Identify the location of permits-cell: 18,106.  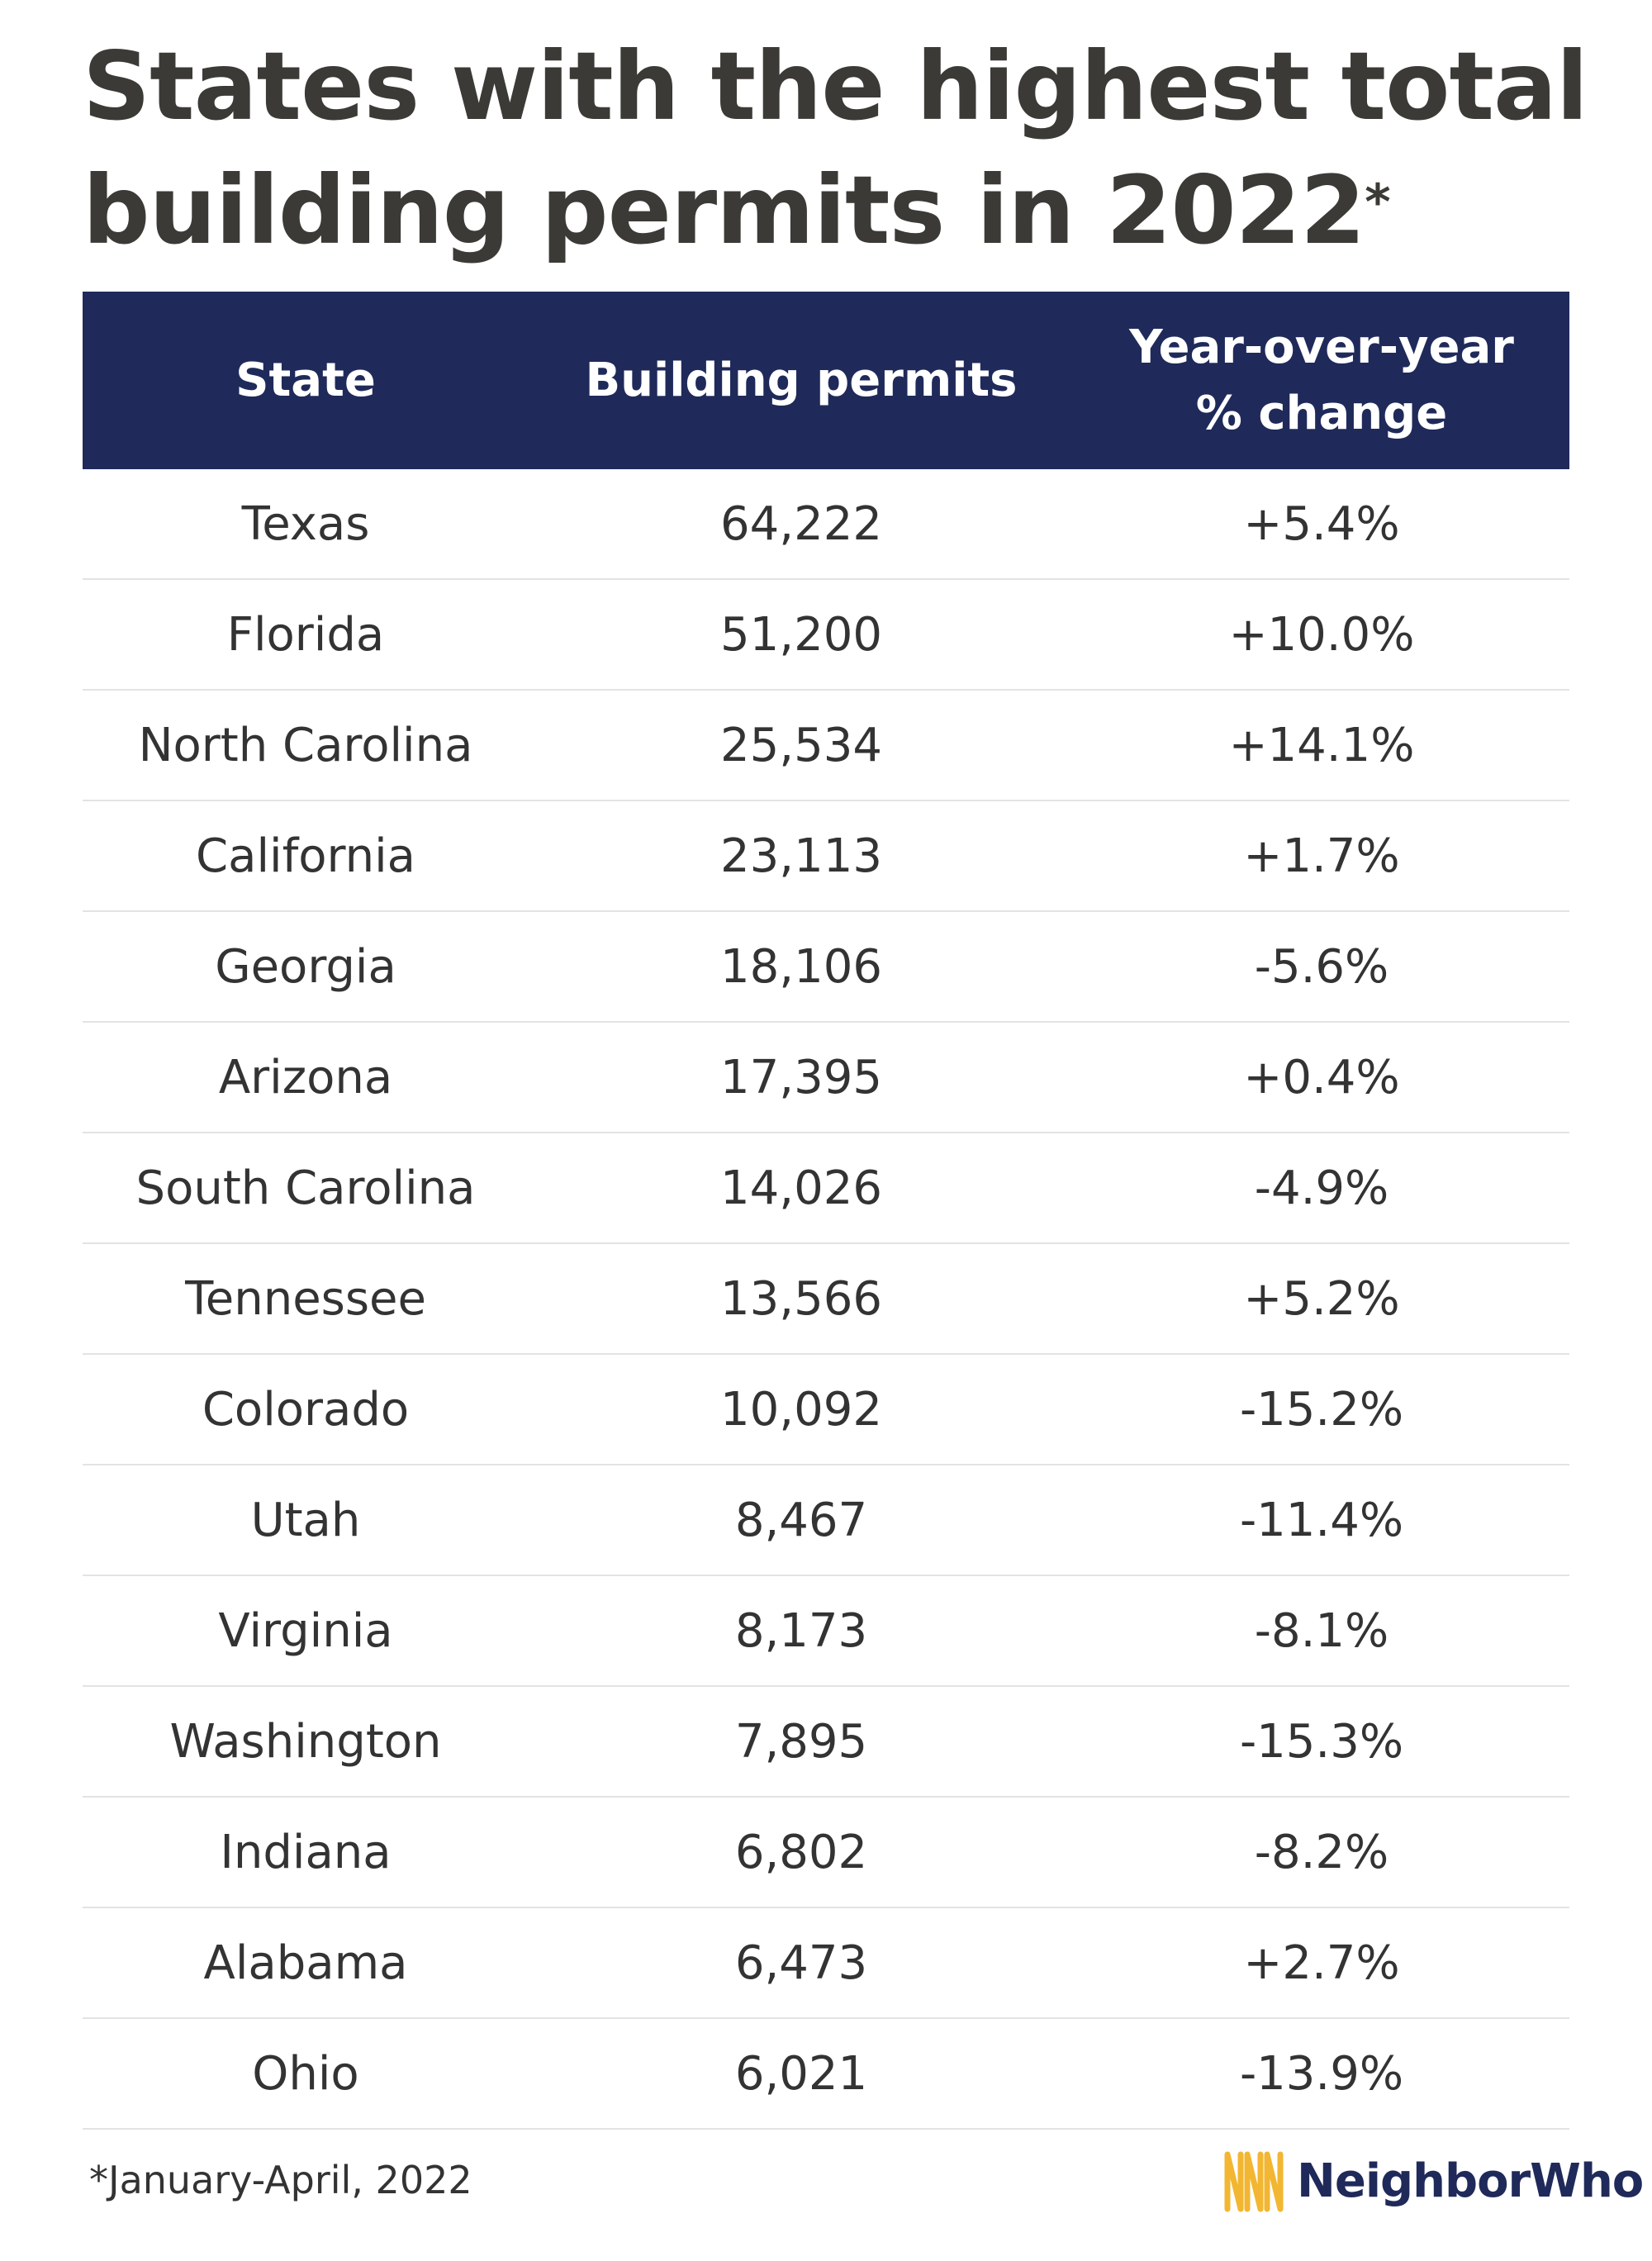
(801, 967).